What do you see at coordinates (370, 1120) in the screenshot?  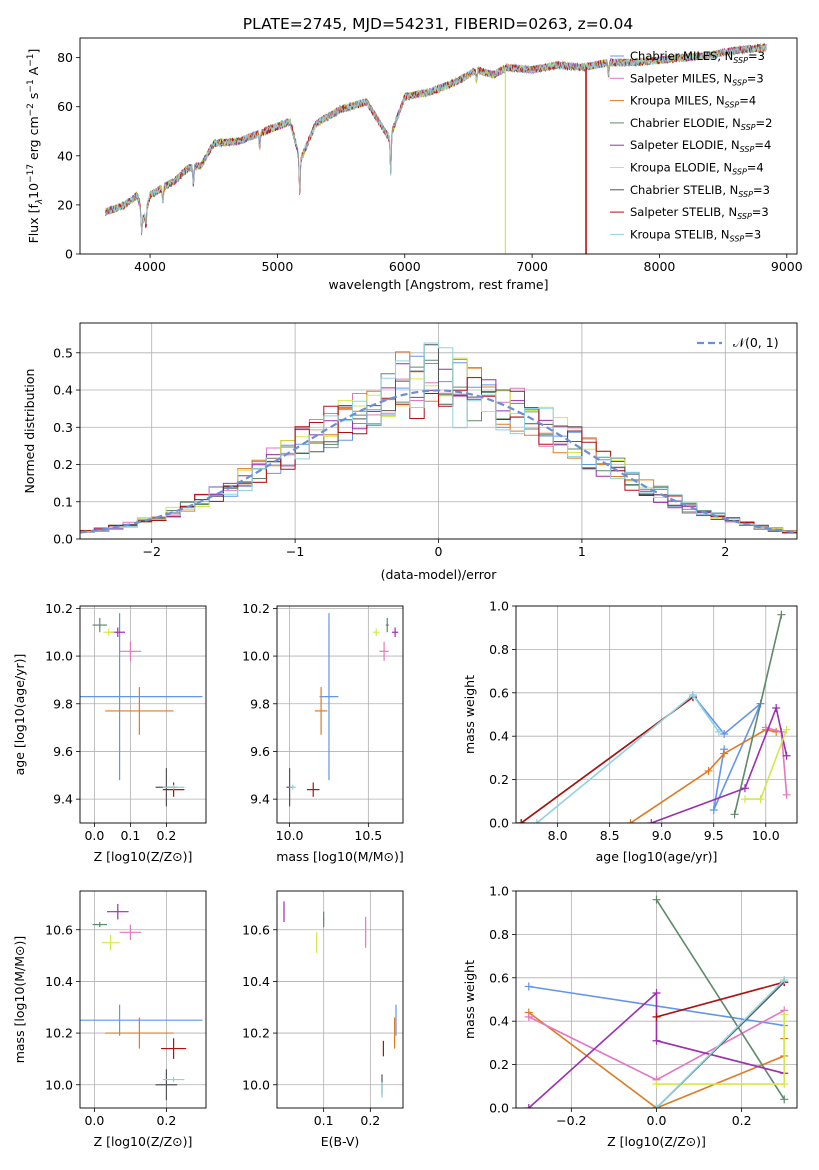 I see `x-tick-label: 0.2` at bounding box center [370, 1120].